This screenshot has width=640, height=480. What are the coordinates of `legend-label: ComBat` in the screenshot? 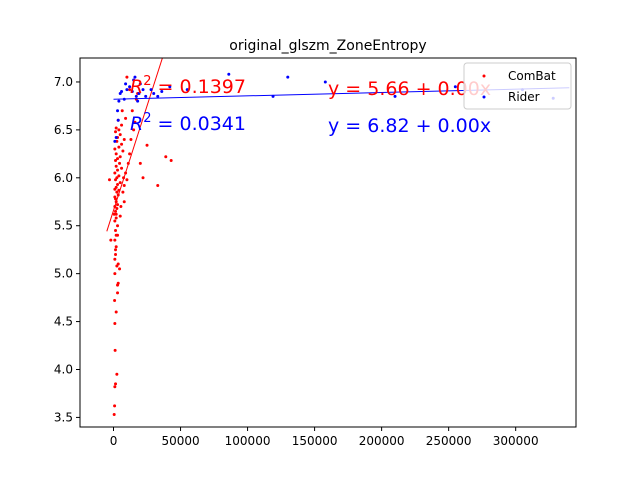 It's located at (532, 76).